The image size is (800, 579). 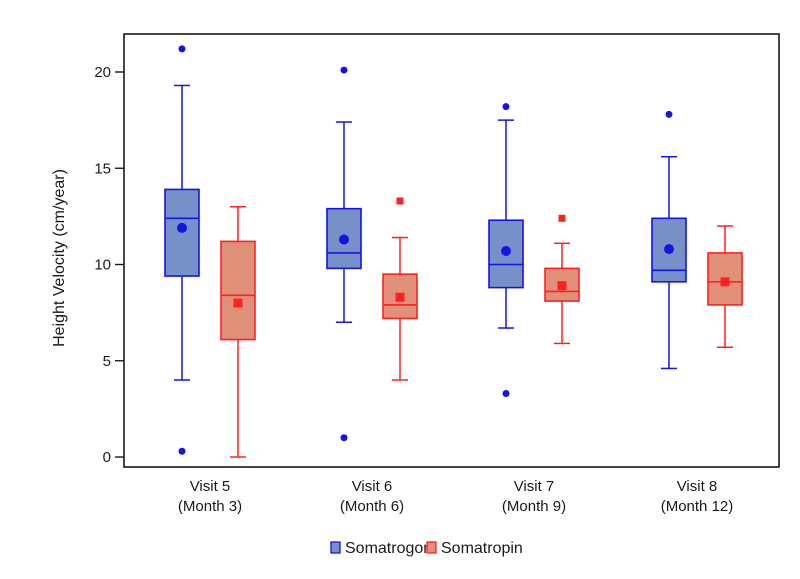 I want to click on x-category-label-line2: (Month 12), so click(x=697, y=506).